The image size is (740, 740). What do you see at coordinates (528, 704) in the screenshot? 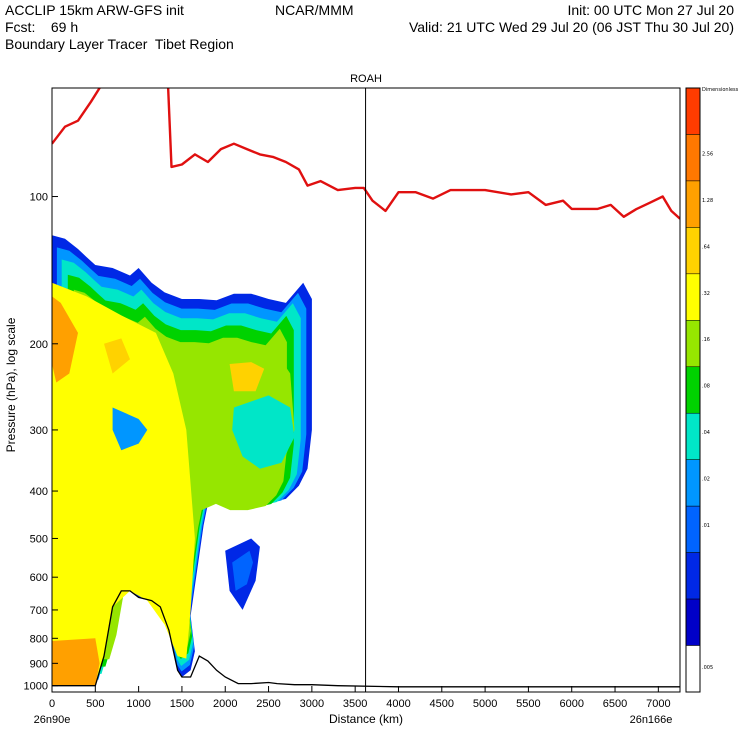
I see `x-tick-label: 5500` at bounding box center [528, 704].